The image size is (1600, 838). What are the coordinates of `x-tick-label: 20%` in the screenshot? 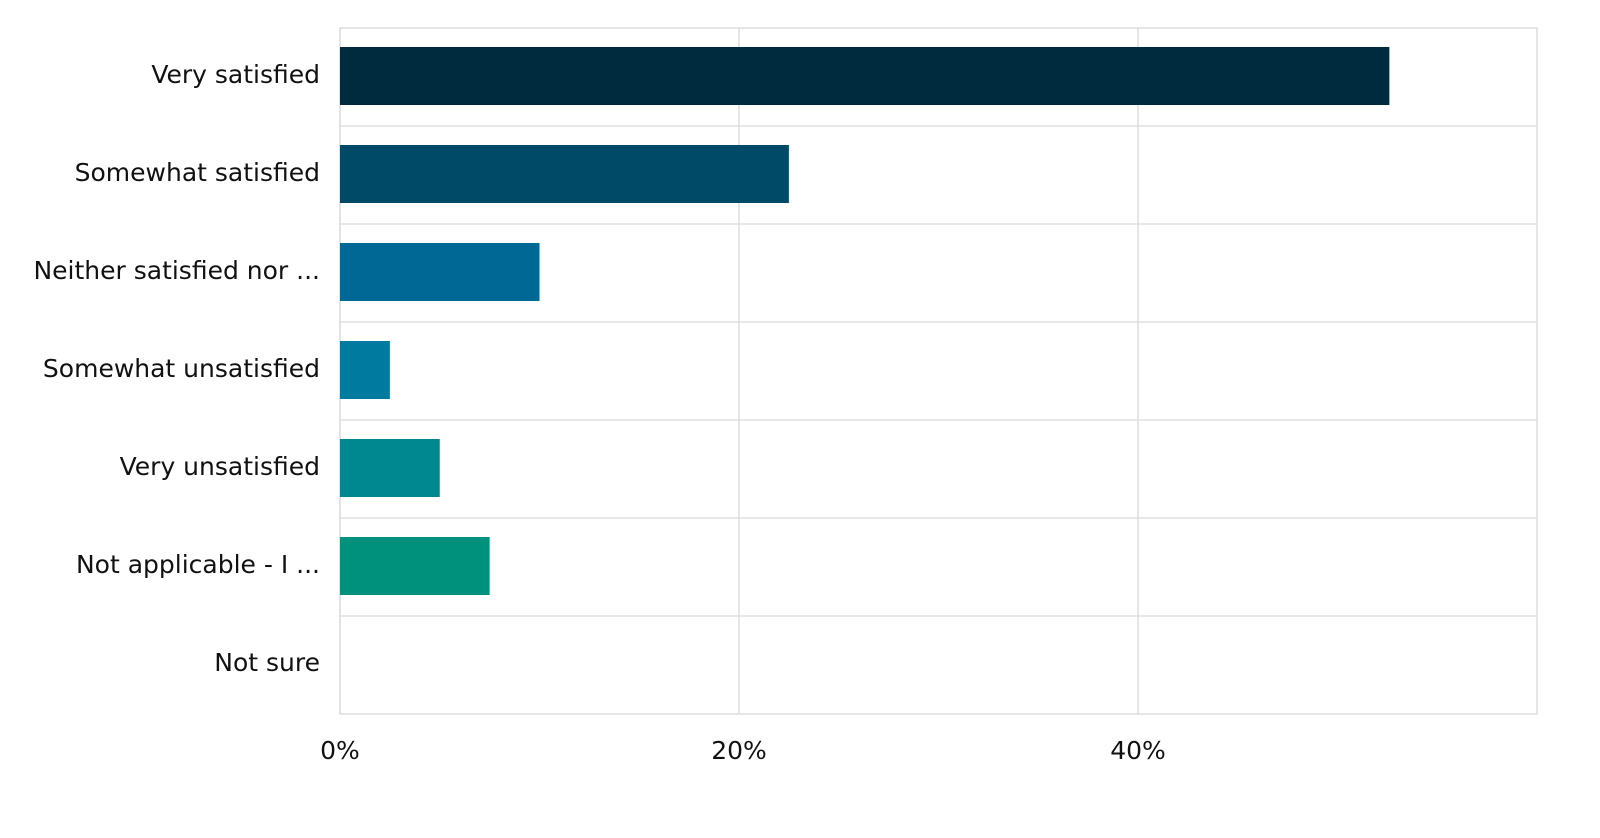 It's located at (739, 750).